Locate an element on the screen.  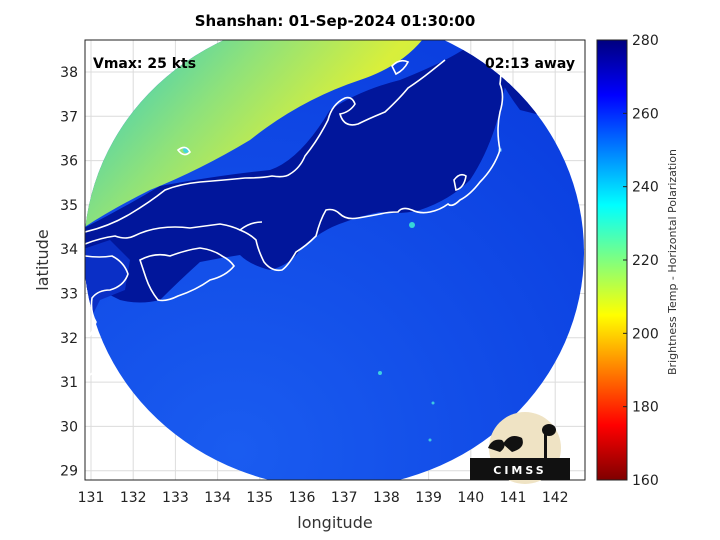
time-away-annotation: 02:13 away is located at coordinates (530, 64).